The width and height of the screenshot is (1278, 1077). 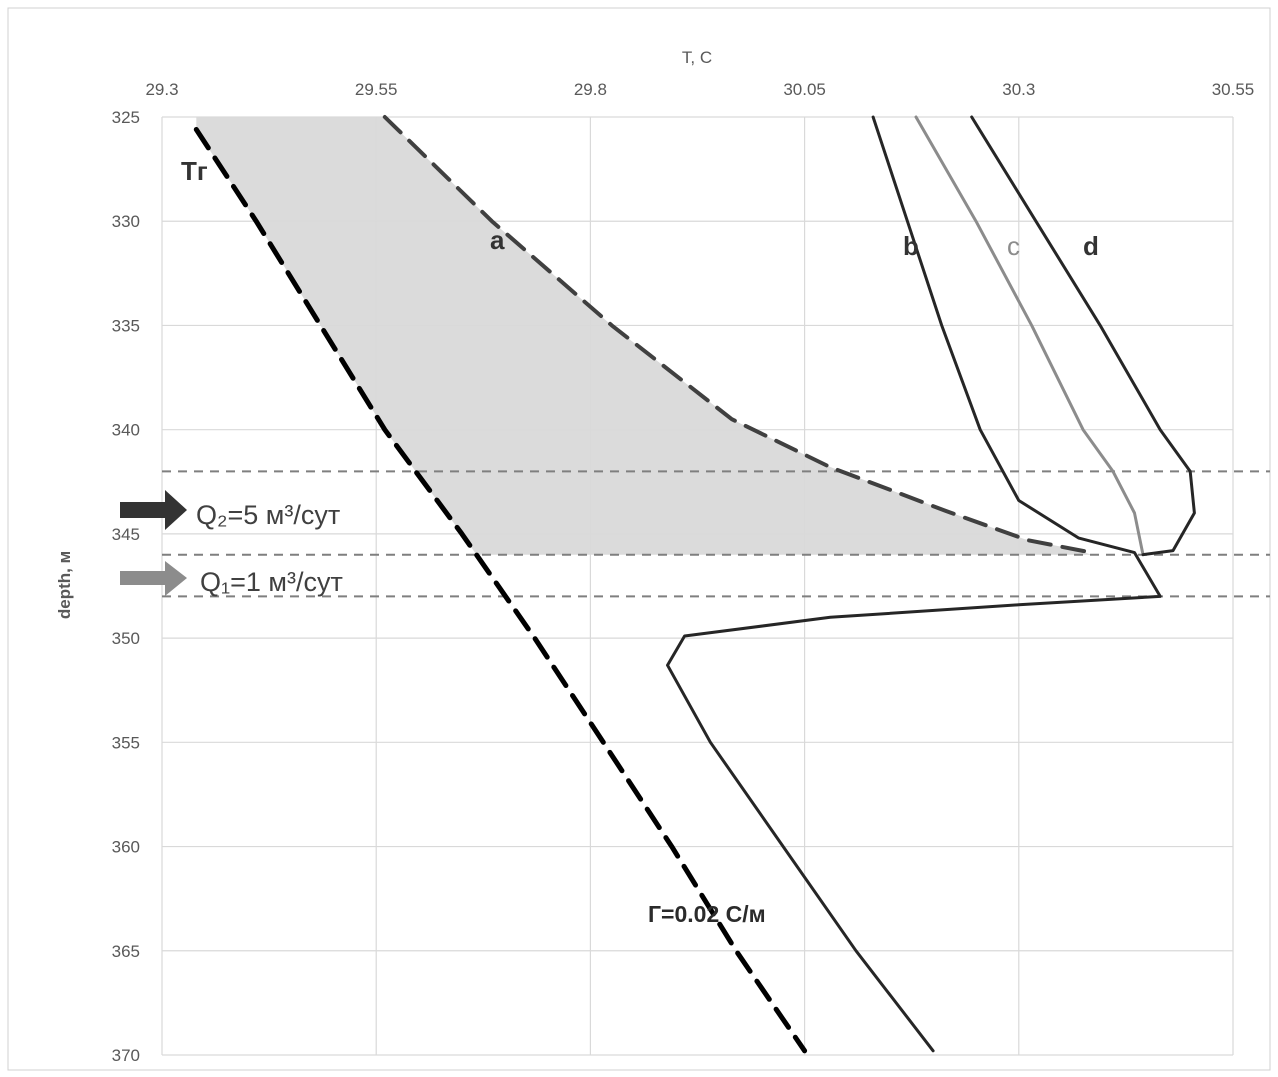 I want to click on q1-label: Q₁=1 м³/сут, so click(x=271, y=582).